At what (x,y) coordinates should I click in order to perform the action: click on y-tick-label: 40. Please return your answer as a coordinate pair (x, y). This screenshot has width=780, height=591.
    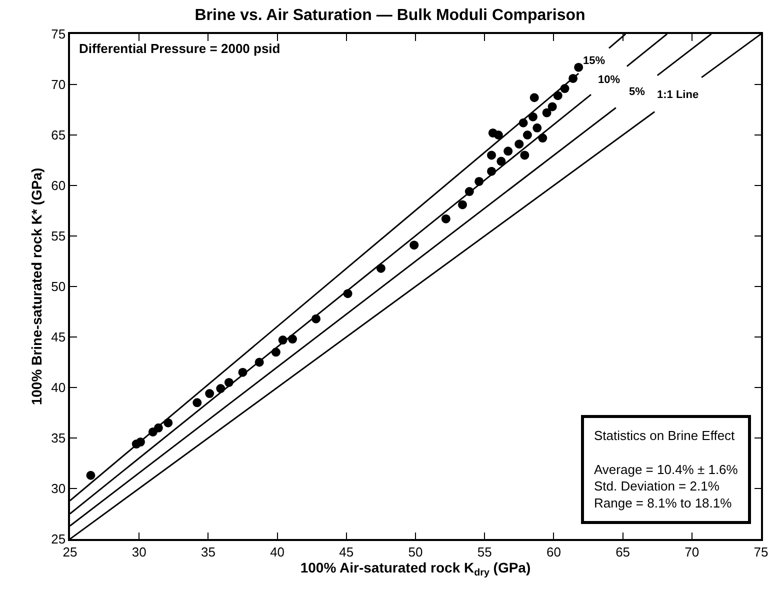
    Looking at the image, I should click on (58, 388).